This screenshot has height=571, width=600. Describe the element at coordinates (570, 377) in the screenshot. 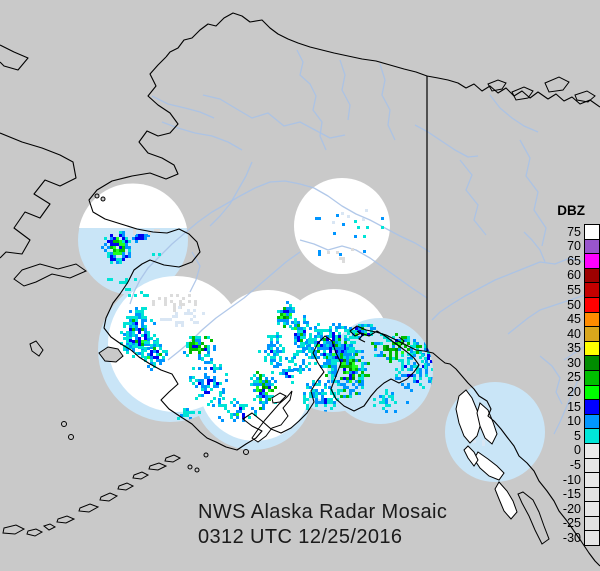

I see `legend-row: 25` at that location.